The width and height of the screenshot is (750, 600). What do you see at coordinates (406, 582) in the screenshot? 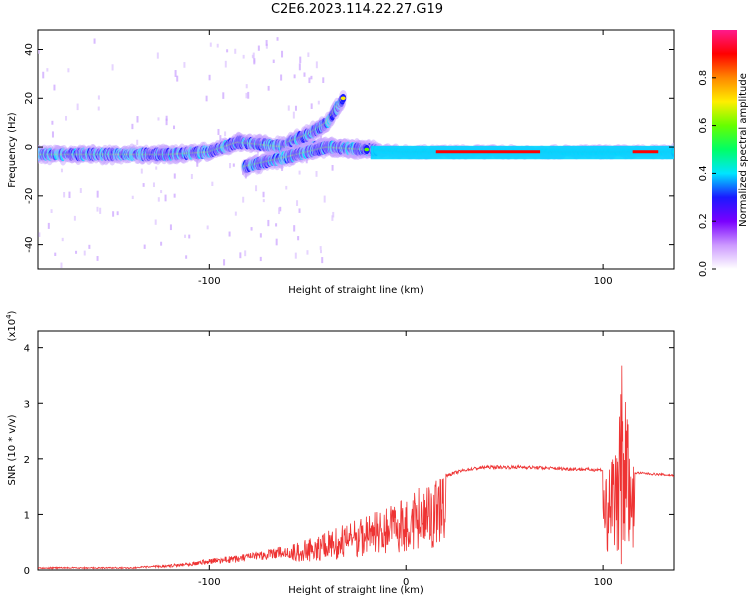
I see `snr-x-tick-label: 0` at bounding box center [406, 582].